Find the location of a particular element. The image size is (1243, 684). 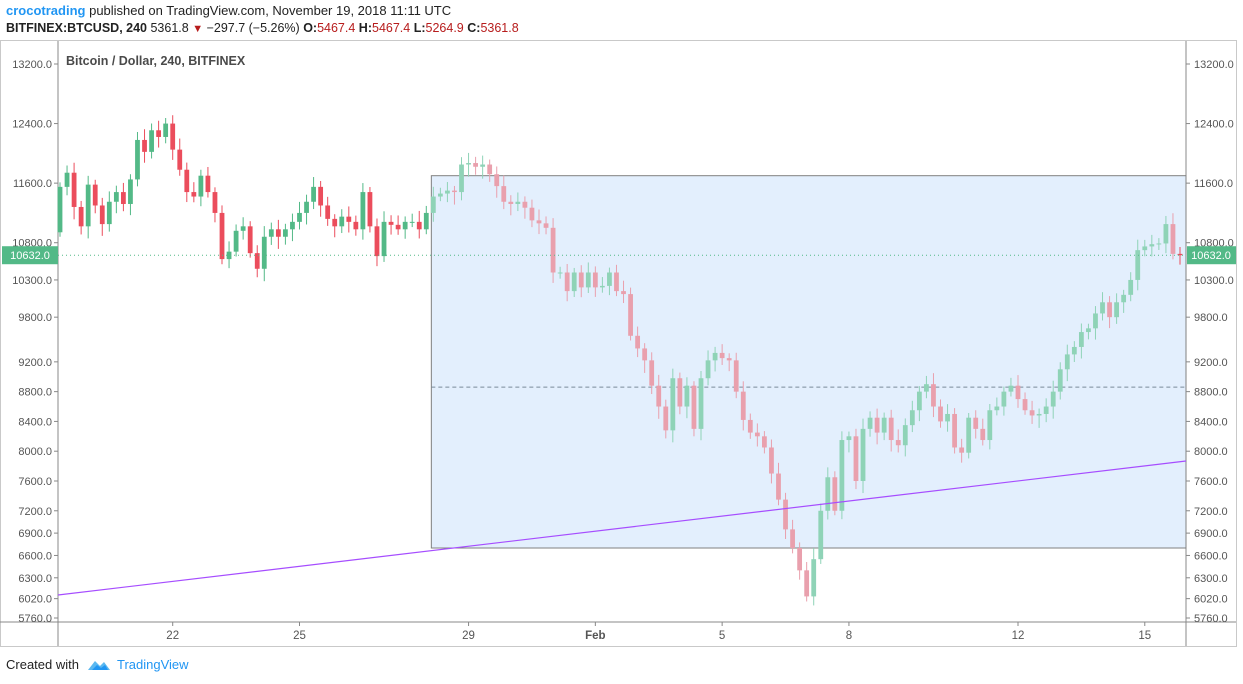

y-tick-label-left: 10300.0 is located at coordinates (32, 281).